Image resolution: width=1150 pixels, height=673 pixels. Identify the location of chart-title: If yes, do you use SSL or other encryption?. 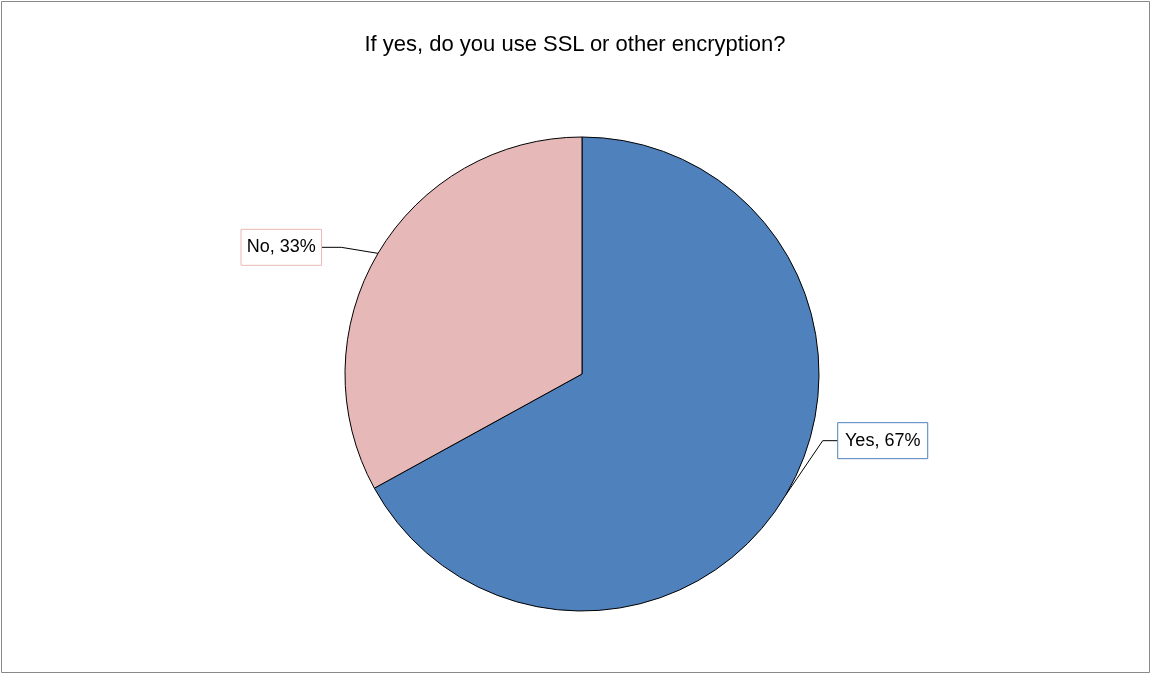
(575, 43).